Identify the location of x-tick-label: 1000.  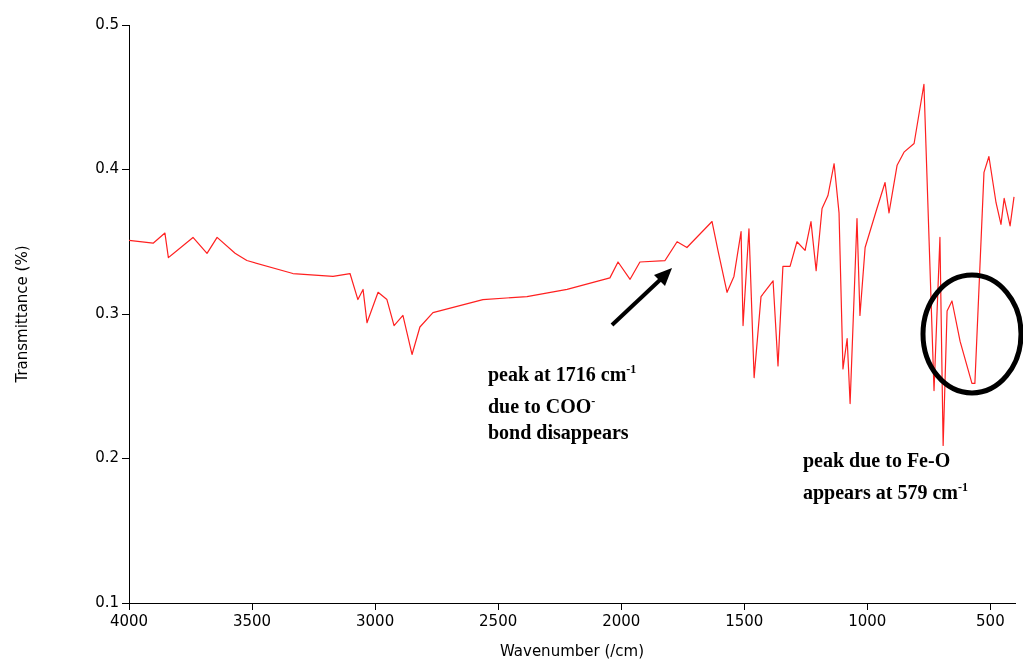
(867, 620).